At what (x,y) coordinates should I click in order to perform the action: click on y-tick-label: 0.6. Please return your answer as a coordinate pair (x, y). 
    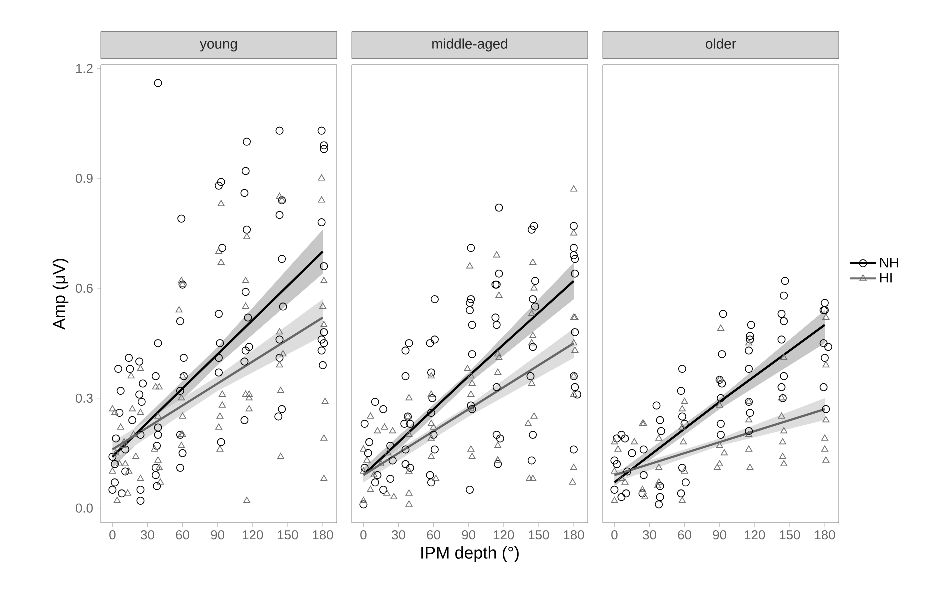
    Looking at the image, I should click on (84, 289).